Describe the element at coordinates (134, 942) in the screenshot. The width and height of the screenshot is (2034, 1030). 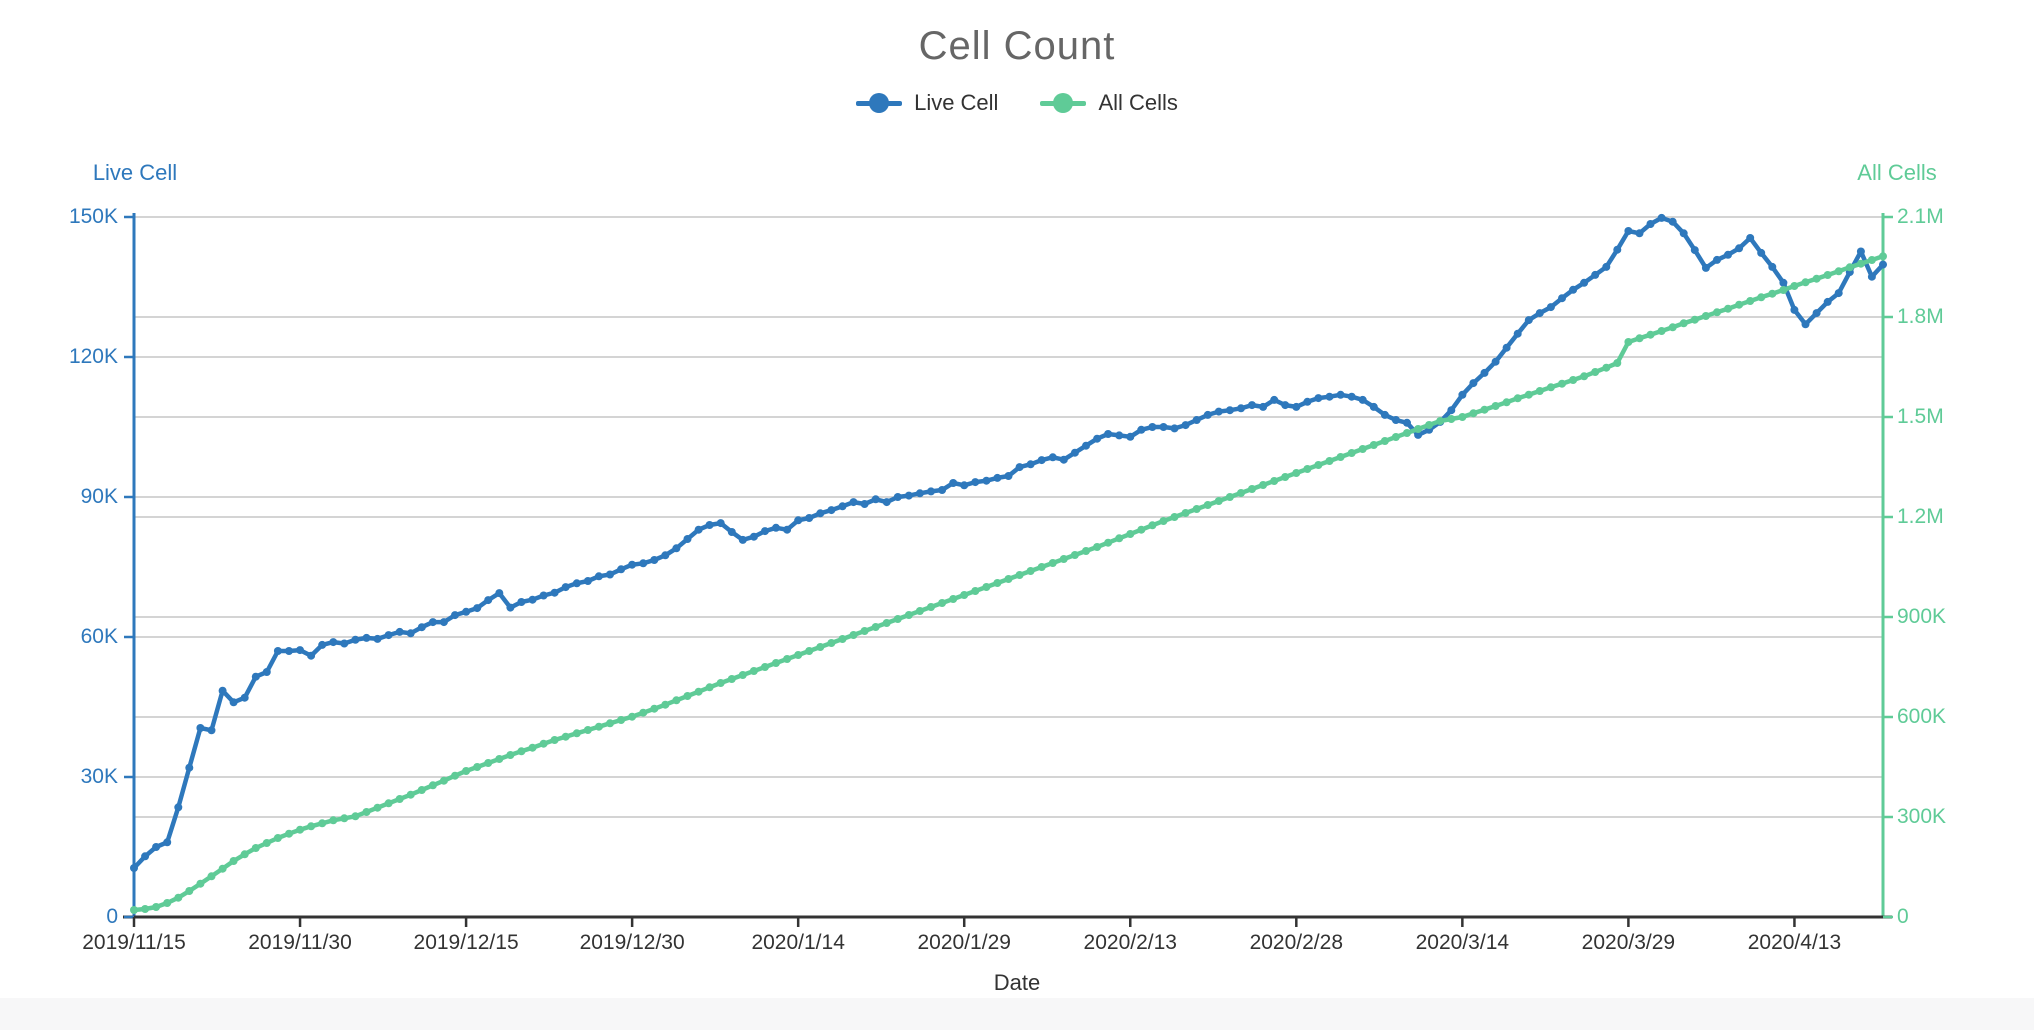
I see `x-axis-tick-label: 2019/11/15` at that location.